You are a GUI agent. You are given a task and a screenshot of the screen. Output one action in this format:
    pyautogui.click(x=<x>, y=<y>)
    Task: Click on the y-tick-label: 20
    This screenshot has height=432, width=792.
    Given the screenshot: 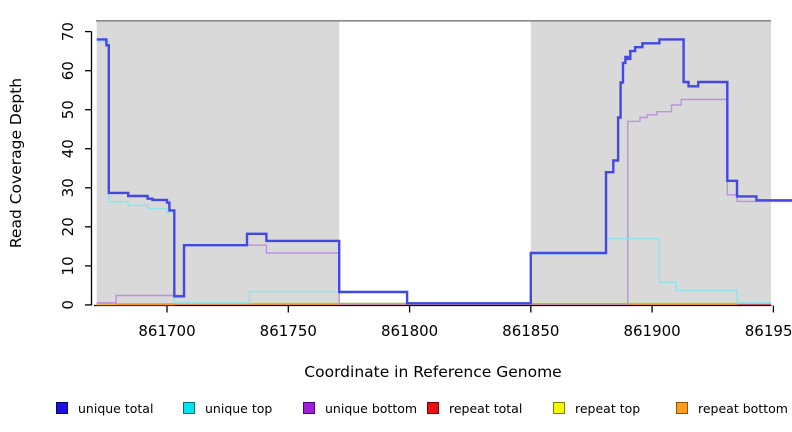 What is the action you would take?
    pyautogui.click(x=68, y=226)
    